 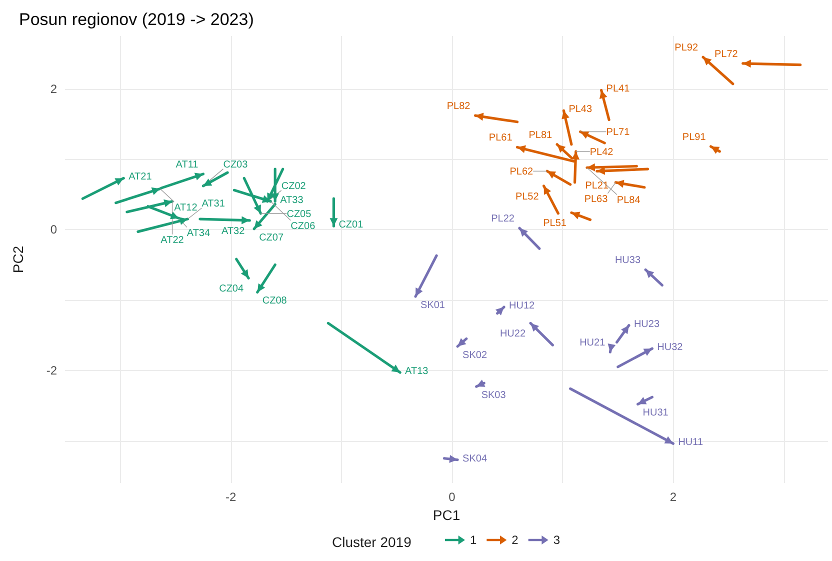 What do you see at coordinates (231, 497) in the screenshot?
I see `x-tick-label: -2` at bounding box center [231, 497].